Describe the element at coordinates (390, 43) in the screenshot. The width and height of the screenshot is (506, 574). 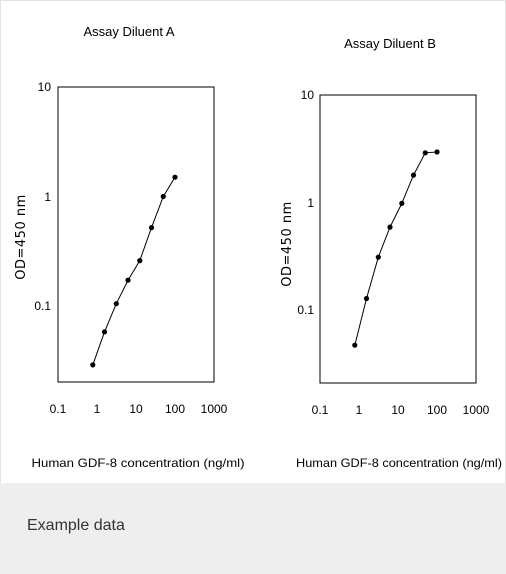
I see `chart-b-title: Assay Diluent B` at that location.